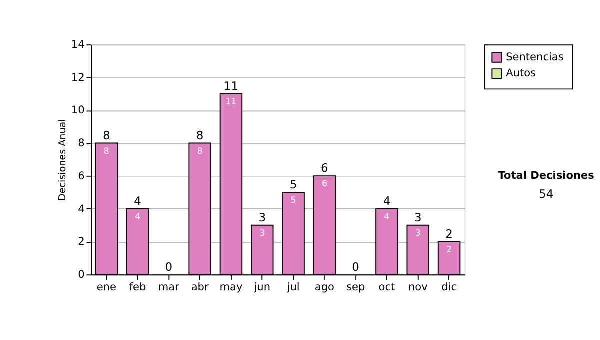 This screenshot has height=340, width=600. What do you see at coordinates (138, 287) in the screenshot?
I see `x-tick-label: feb` at bounding box center [138, 287].